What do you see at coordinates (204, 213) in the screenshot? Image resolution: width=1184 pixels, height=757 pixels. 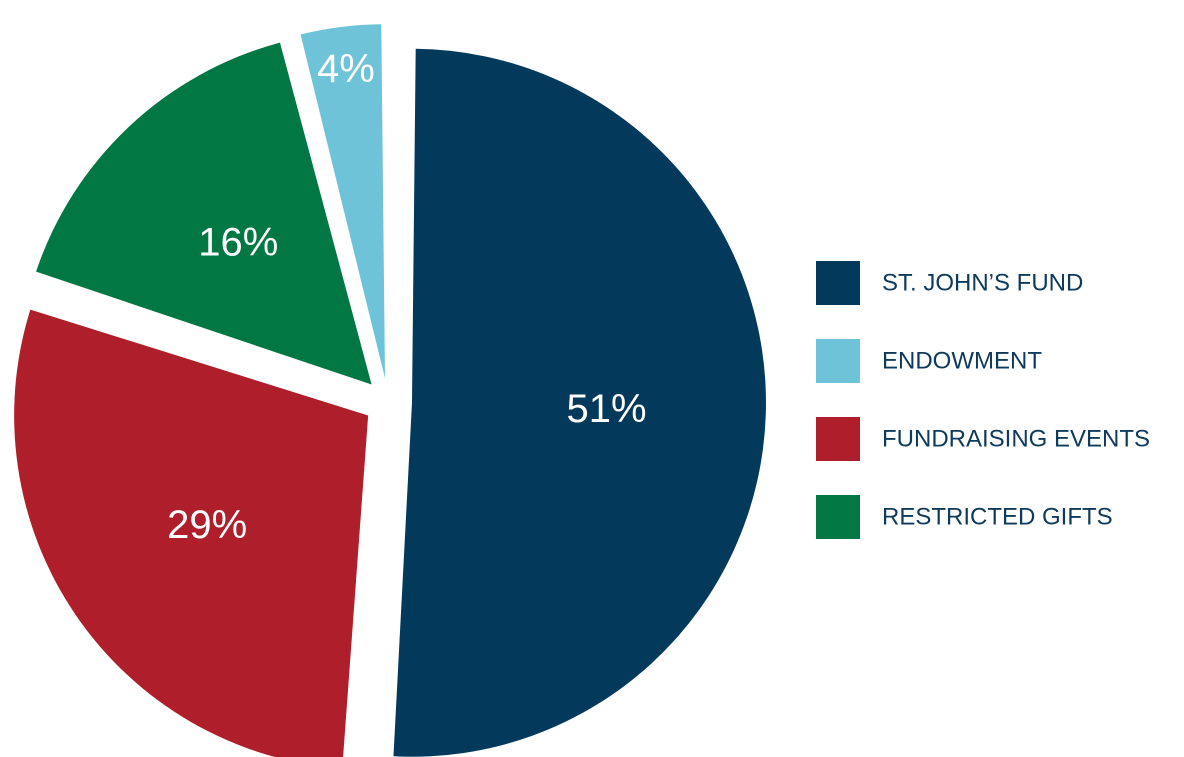 I see `pie-slice-restricted-gifts` at bounding box center [204, 213].